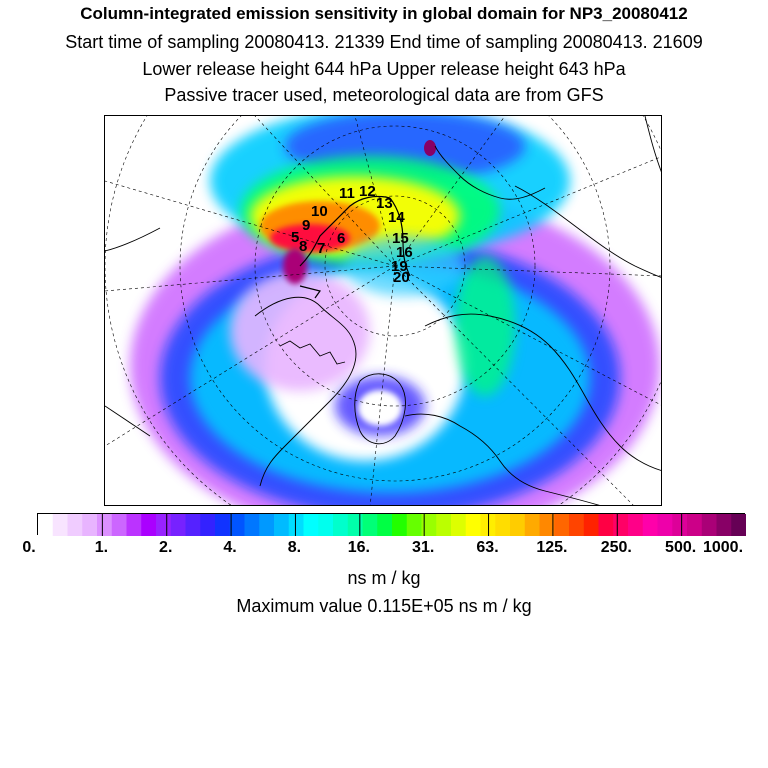  What do you see at coordinates (552, 547) in the screenshot?
I see `colorbar-label: 125.` at bounding box center [552, 547].